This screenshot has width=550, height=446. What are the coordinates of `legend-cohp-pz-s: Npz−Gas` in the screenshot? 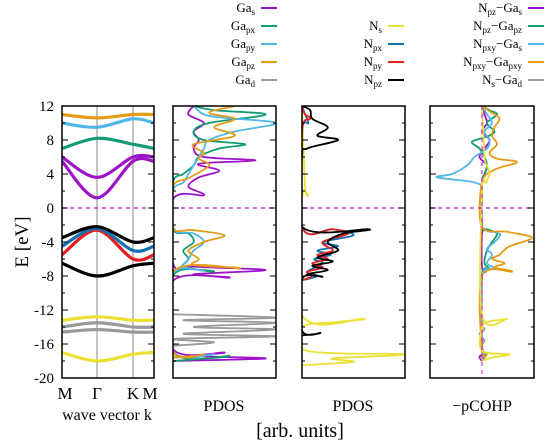 It's located at (511, 8).